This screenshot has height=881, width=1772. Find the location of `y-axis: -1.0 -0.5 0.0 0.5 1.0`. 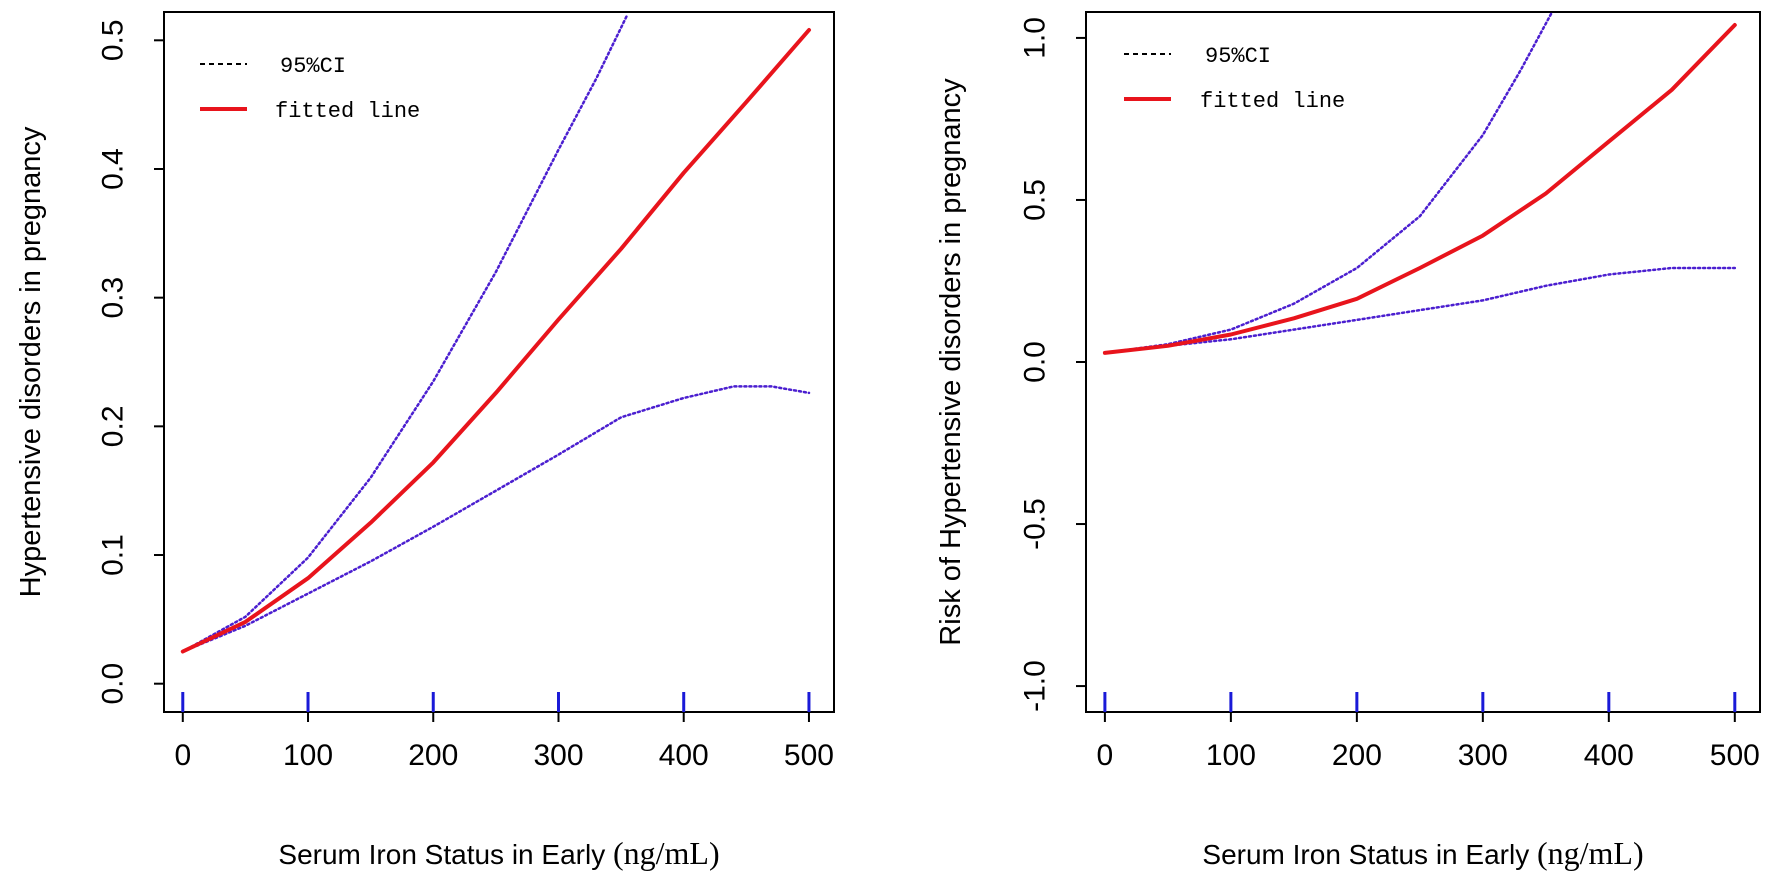

y-axis: -1.0 -0.5 0.0 0.5 1.0 is located at coordinates (1052, 364).